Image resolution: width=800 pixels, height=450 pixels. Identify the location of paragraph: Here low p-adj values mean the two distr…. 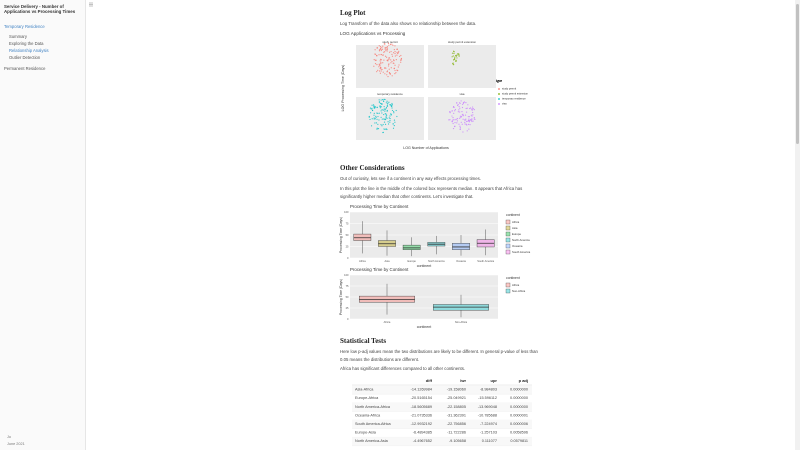
(439, 355).